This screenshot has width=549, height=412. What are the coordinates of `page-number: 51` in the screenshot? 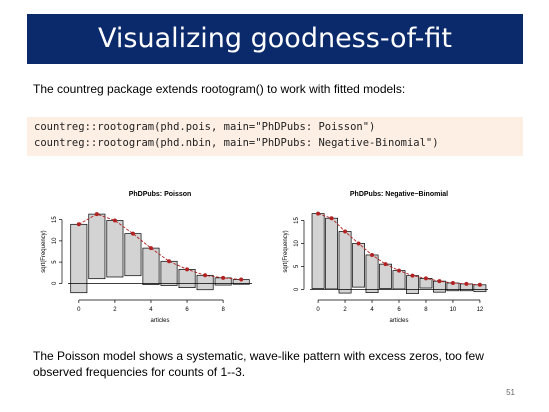 It's located at (510, 392).